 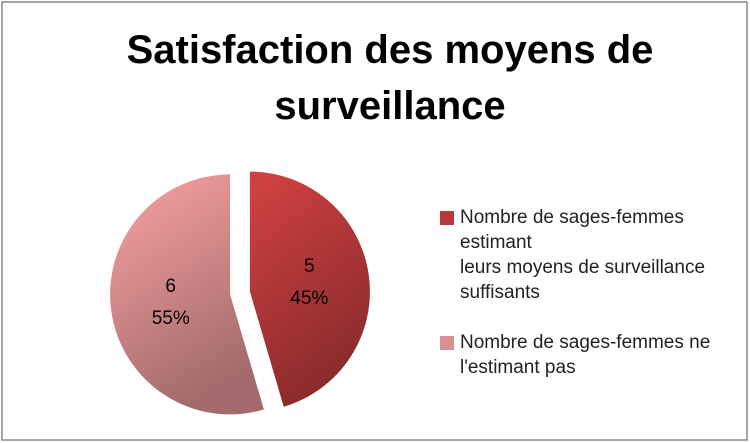 What do you see at coordinates (309, 298) in the screenshot?
I see `data-label: 45%` at bounding box center [309, 298].